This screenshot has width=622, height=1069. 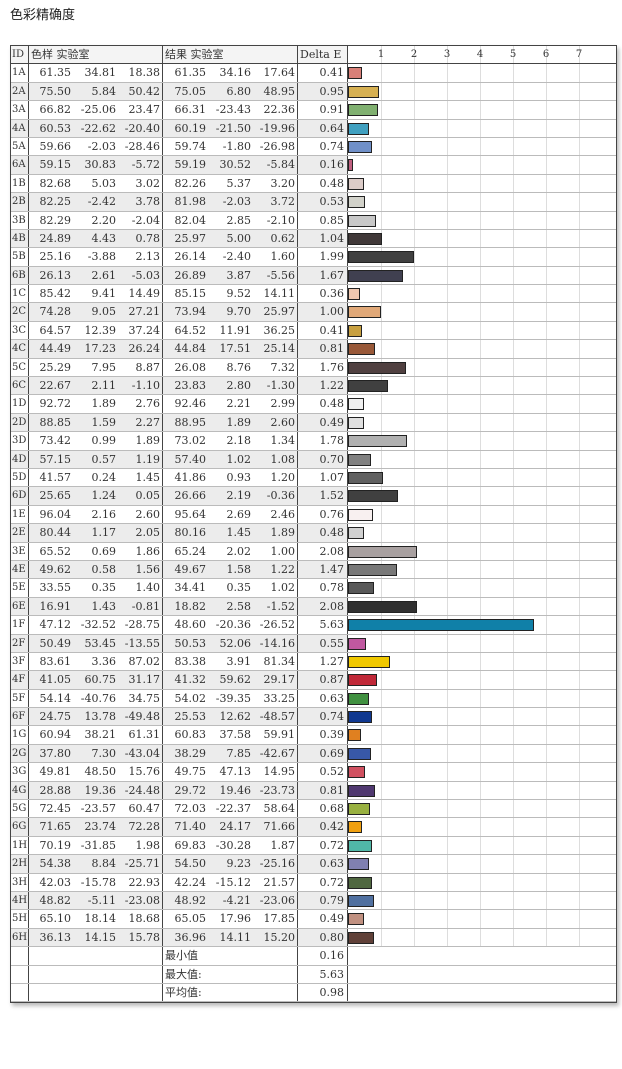 What do you see at coordinates (101, 257) in the screenshot?
I see `sample-lab-value: -3.88` at bounding box center [101, 257].